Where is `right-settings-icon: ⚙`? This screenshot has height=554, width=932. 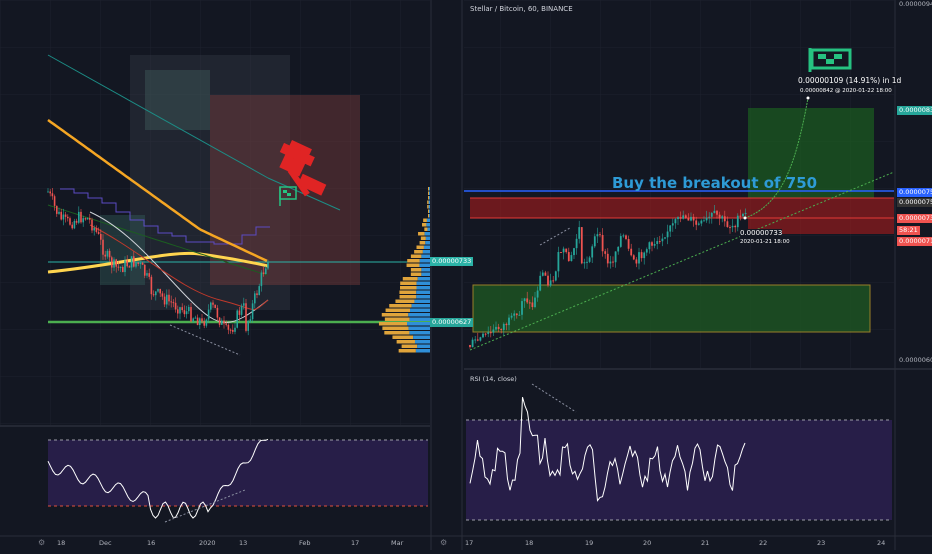 right-settings-icon: ⚙ is located at coordinates (444, 542).